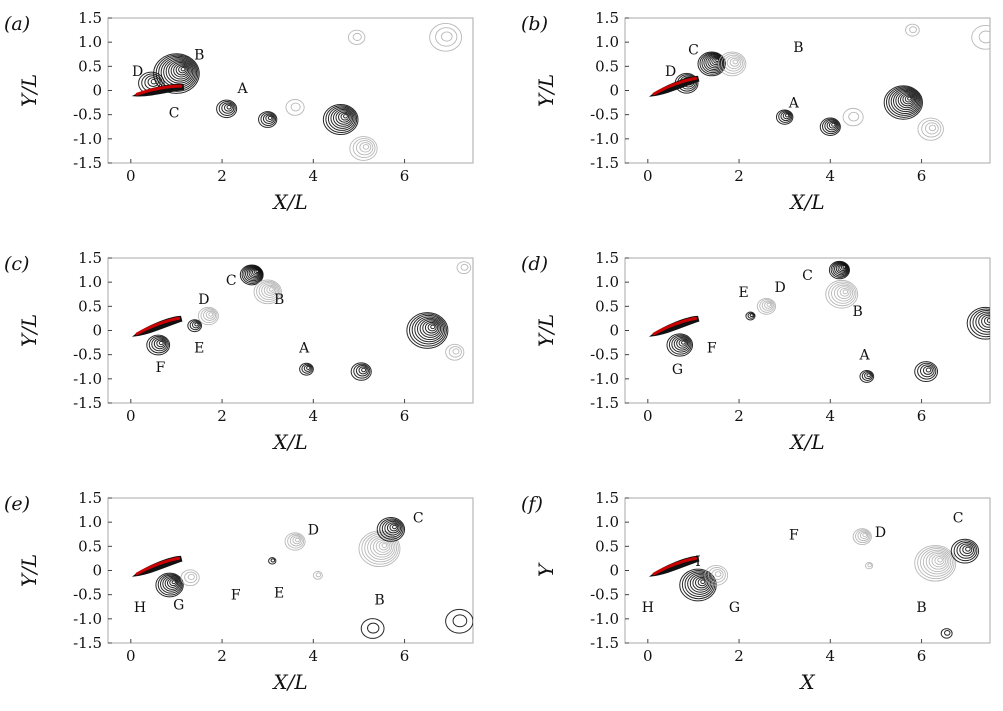 The image size is (1003, 711). I want to click on vortex-label: G, so click(178, 605).